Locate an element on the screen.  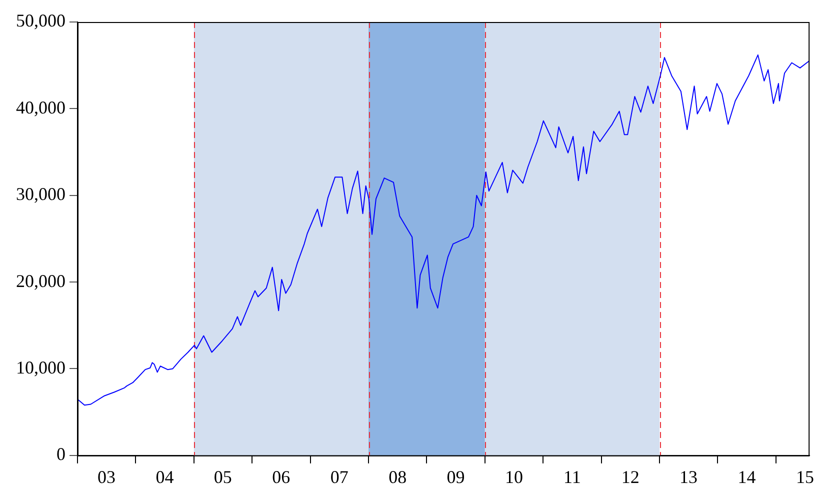
x-tick-label: 05 is located at coordinates (223, 476).